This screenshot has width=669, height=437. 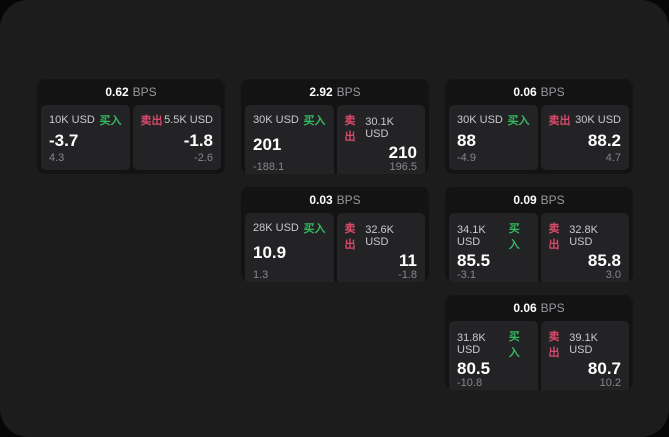 I want to click on bps-header: 2.92 BPS, so click(x=335, y=92).